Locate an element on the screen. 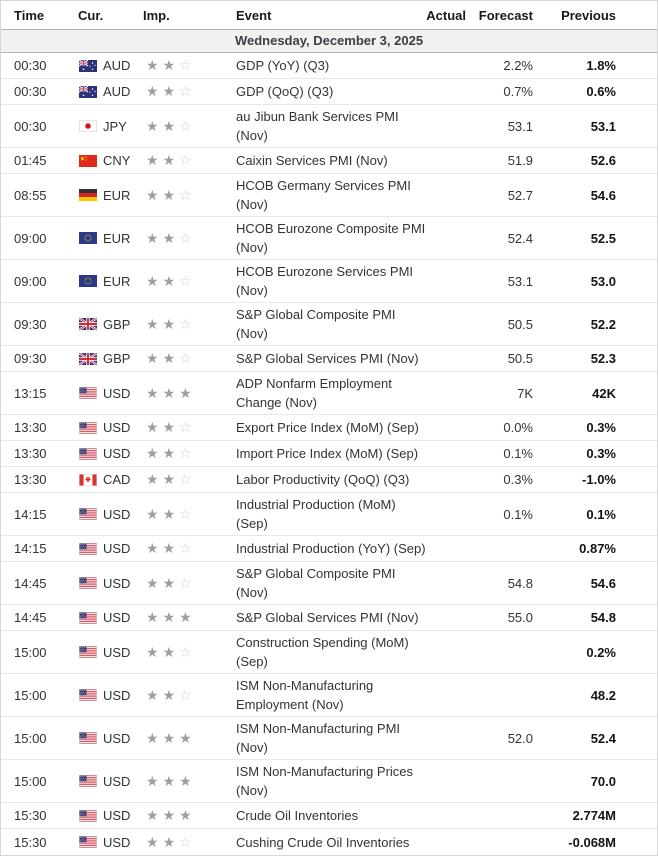 This screenshot has height=858, width=658. event-name: HCOB Eurozone Services PMI (Nov) is located at coordinates (325, 281).